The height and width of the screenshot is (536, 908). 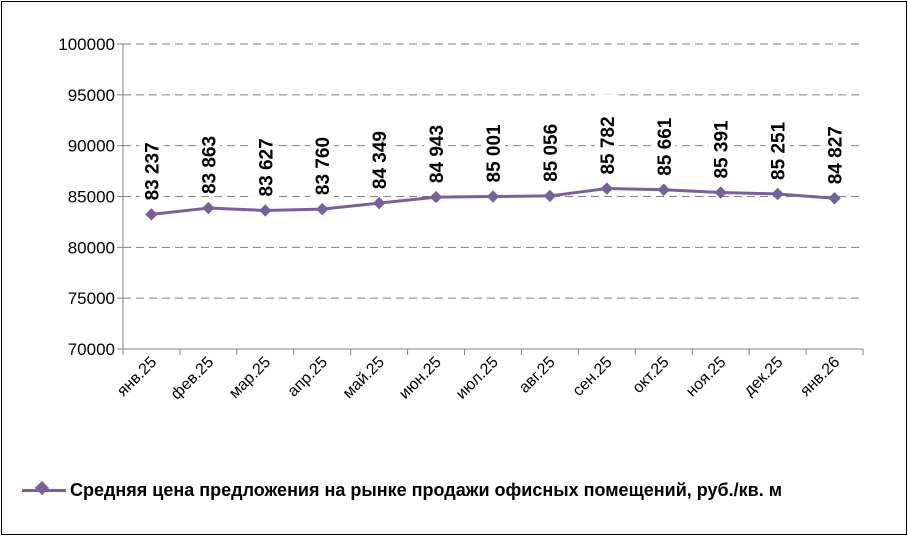 I want to click on x-tick-label: мар.25, so click(x=250, y=378).